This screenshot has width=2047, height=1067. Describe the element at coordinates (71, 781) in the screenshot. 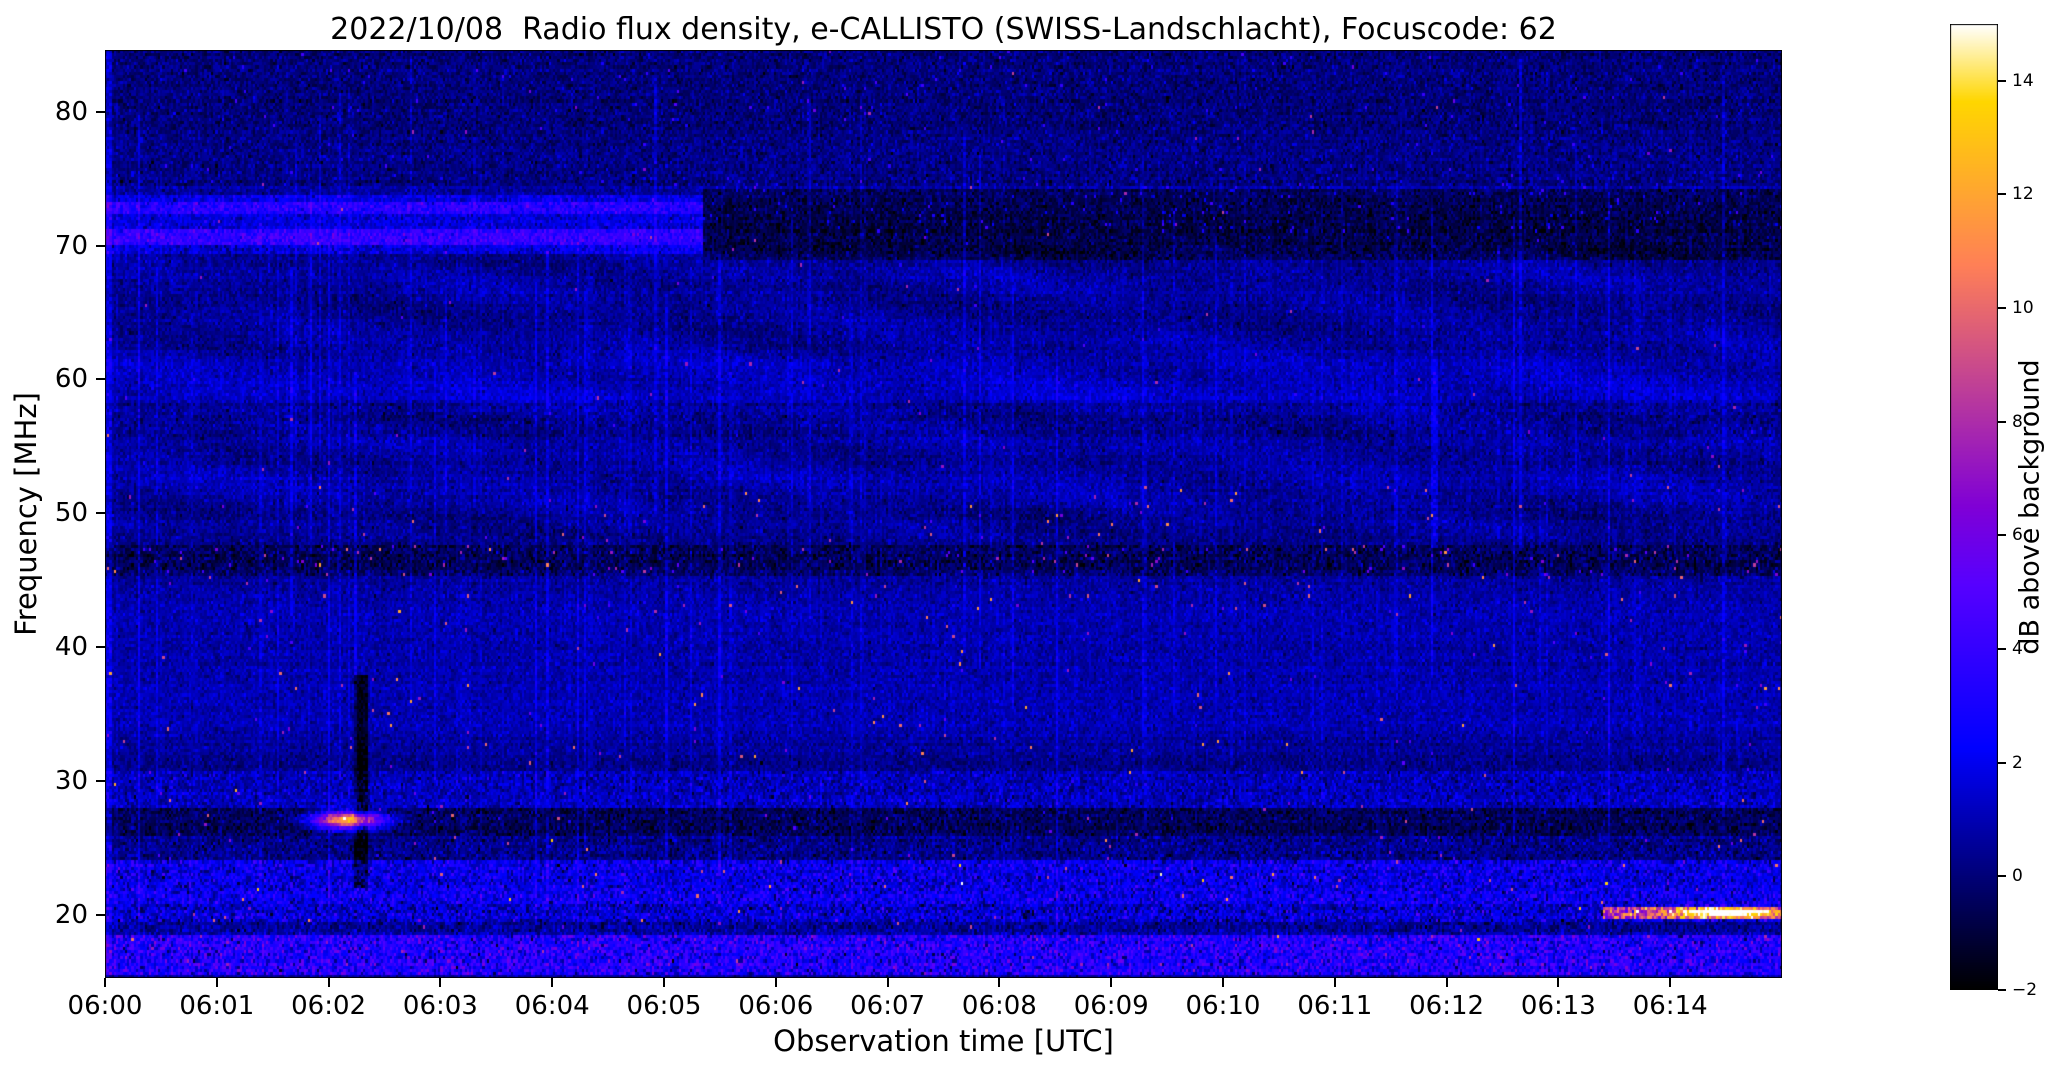

I see `y-tick-label: 30` at that location.